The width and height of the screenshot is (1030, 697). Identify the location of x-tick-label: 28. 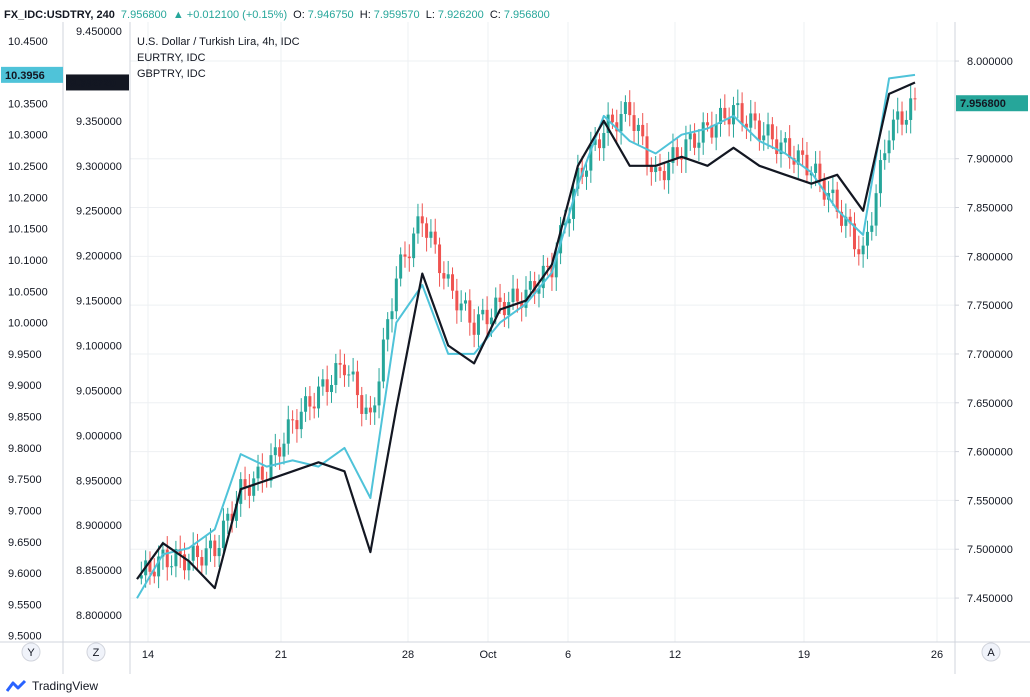
(408, 655).